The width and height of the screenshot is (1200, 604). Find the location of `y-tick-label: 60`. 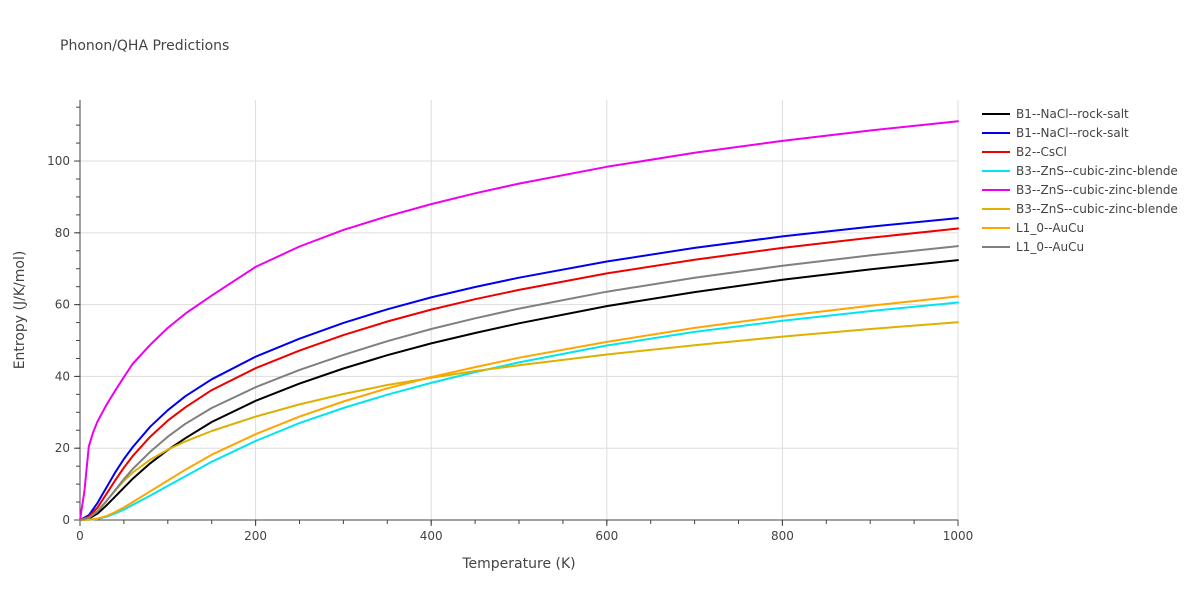

y-tick-label: 60 is located at coordinates (62, 305).